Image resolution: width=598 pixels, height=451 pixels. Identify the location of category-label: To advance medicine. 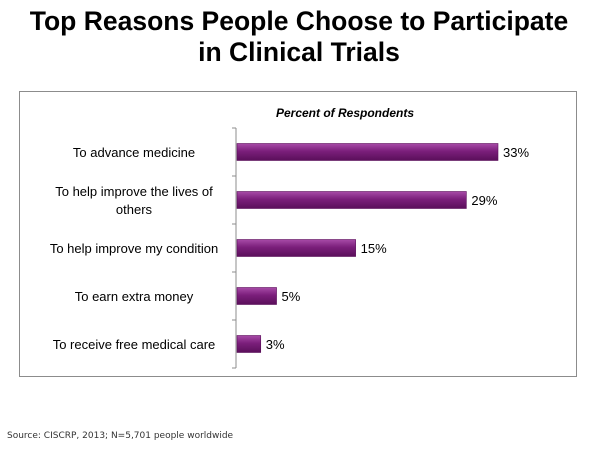
(134, 152).